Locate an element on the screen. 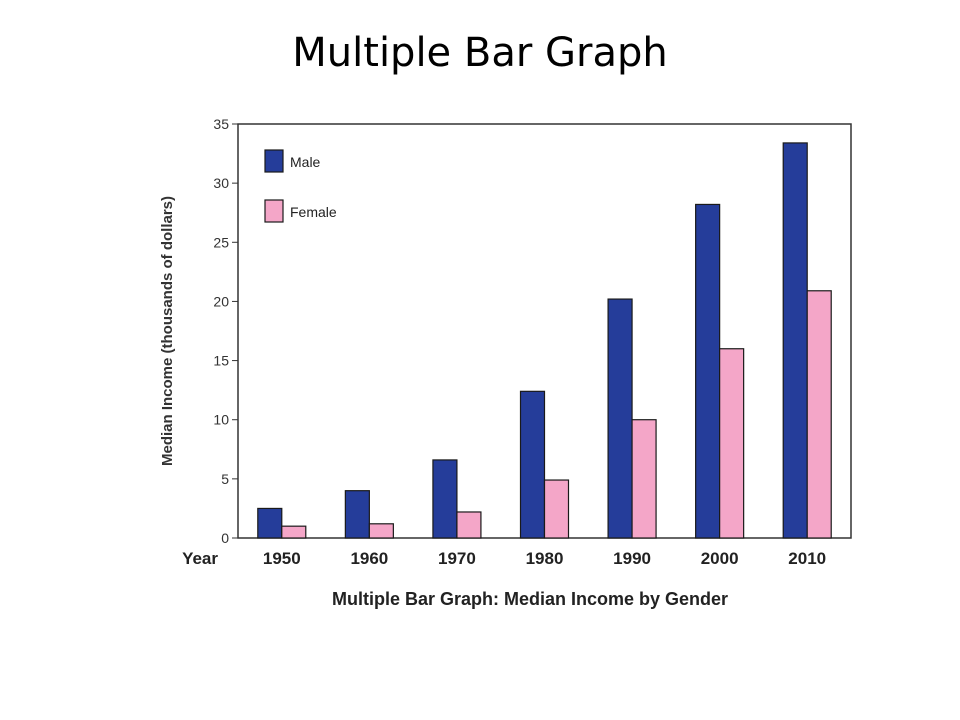 Image resolution: width=960 pixels, height=720 pixels. bar-female-1960 is located at coordinates (381, 531).